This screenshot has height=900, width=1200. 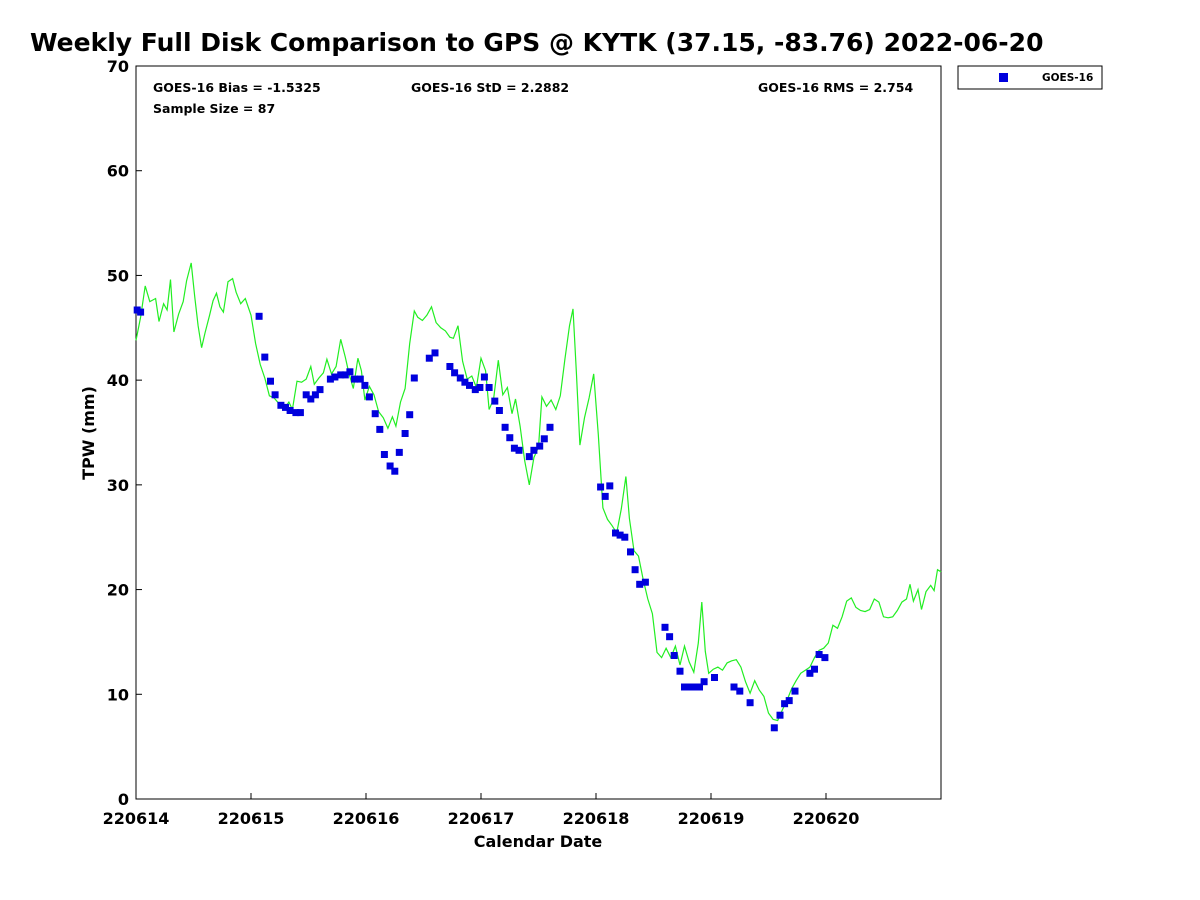 I want to click on y-tick-label: 50, so click(x=118, y=275).